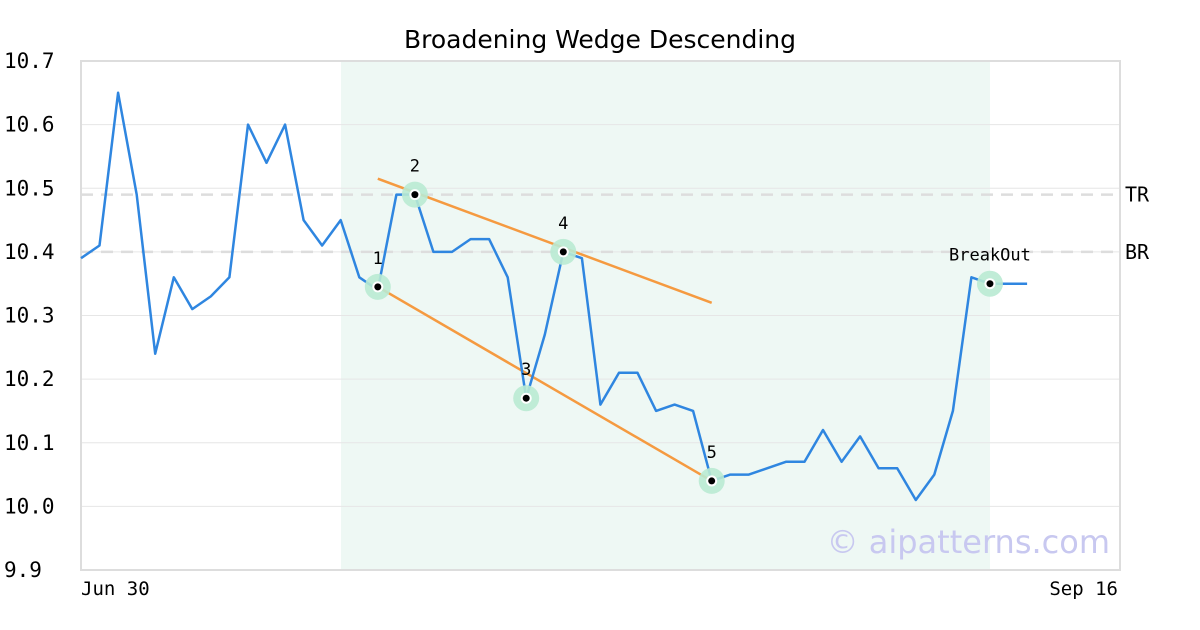 The image size is (1200, 630). What do you see at coordinates (1083, 589) in the screenshot?
I see `x-tick-label: Sep 16` at bounding box center [1083, 589].